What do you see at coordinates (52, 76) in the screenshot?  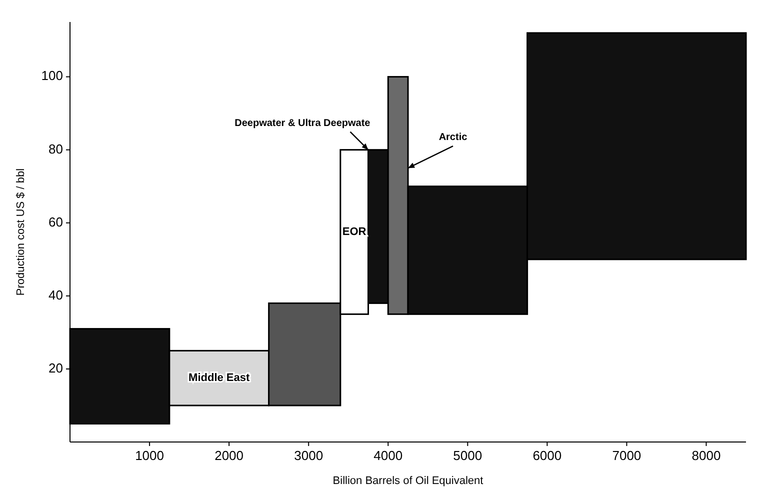 I see `y-tick-label: 100` at bounding box center [52, 76].